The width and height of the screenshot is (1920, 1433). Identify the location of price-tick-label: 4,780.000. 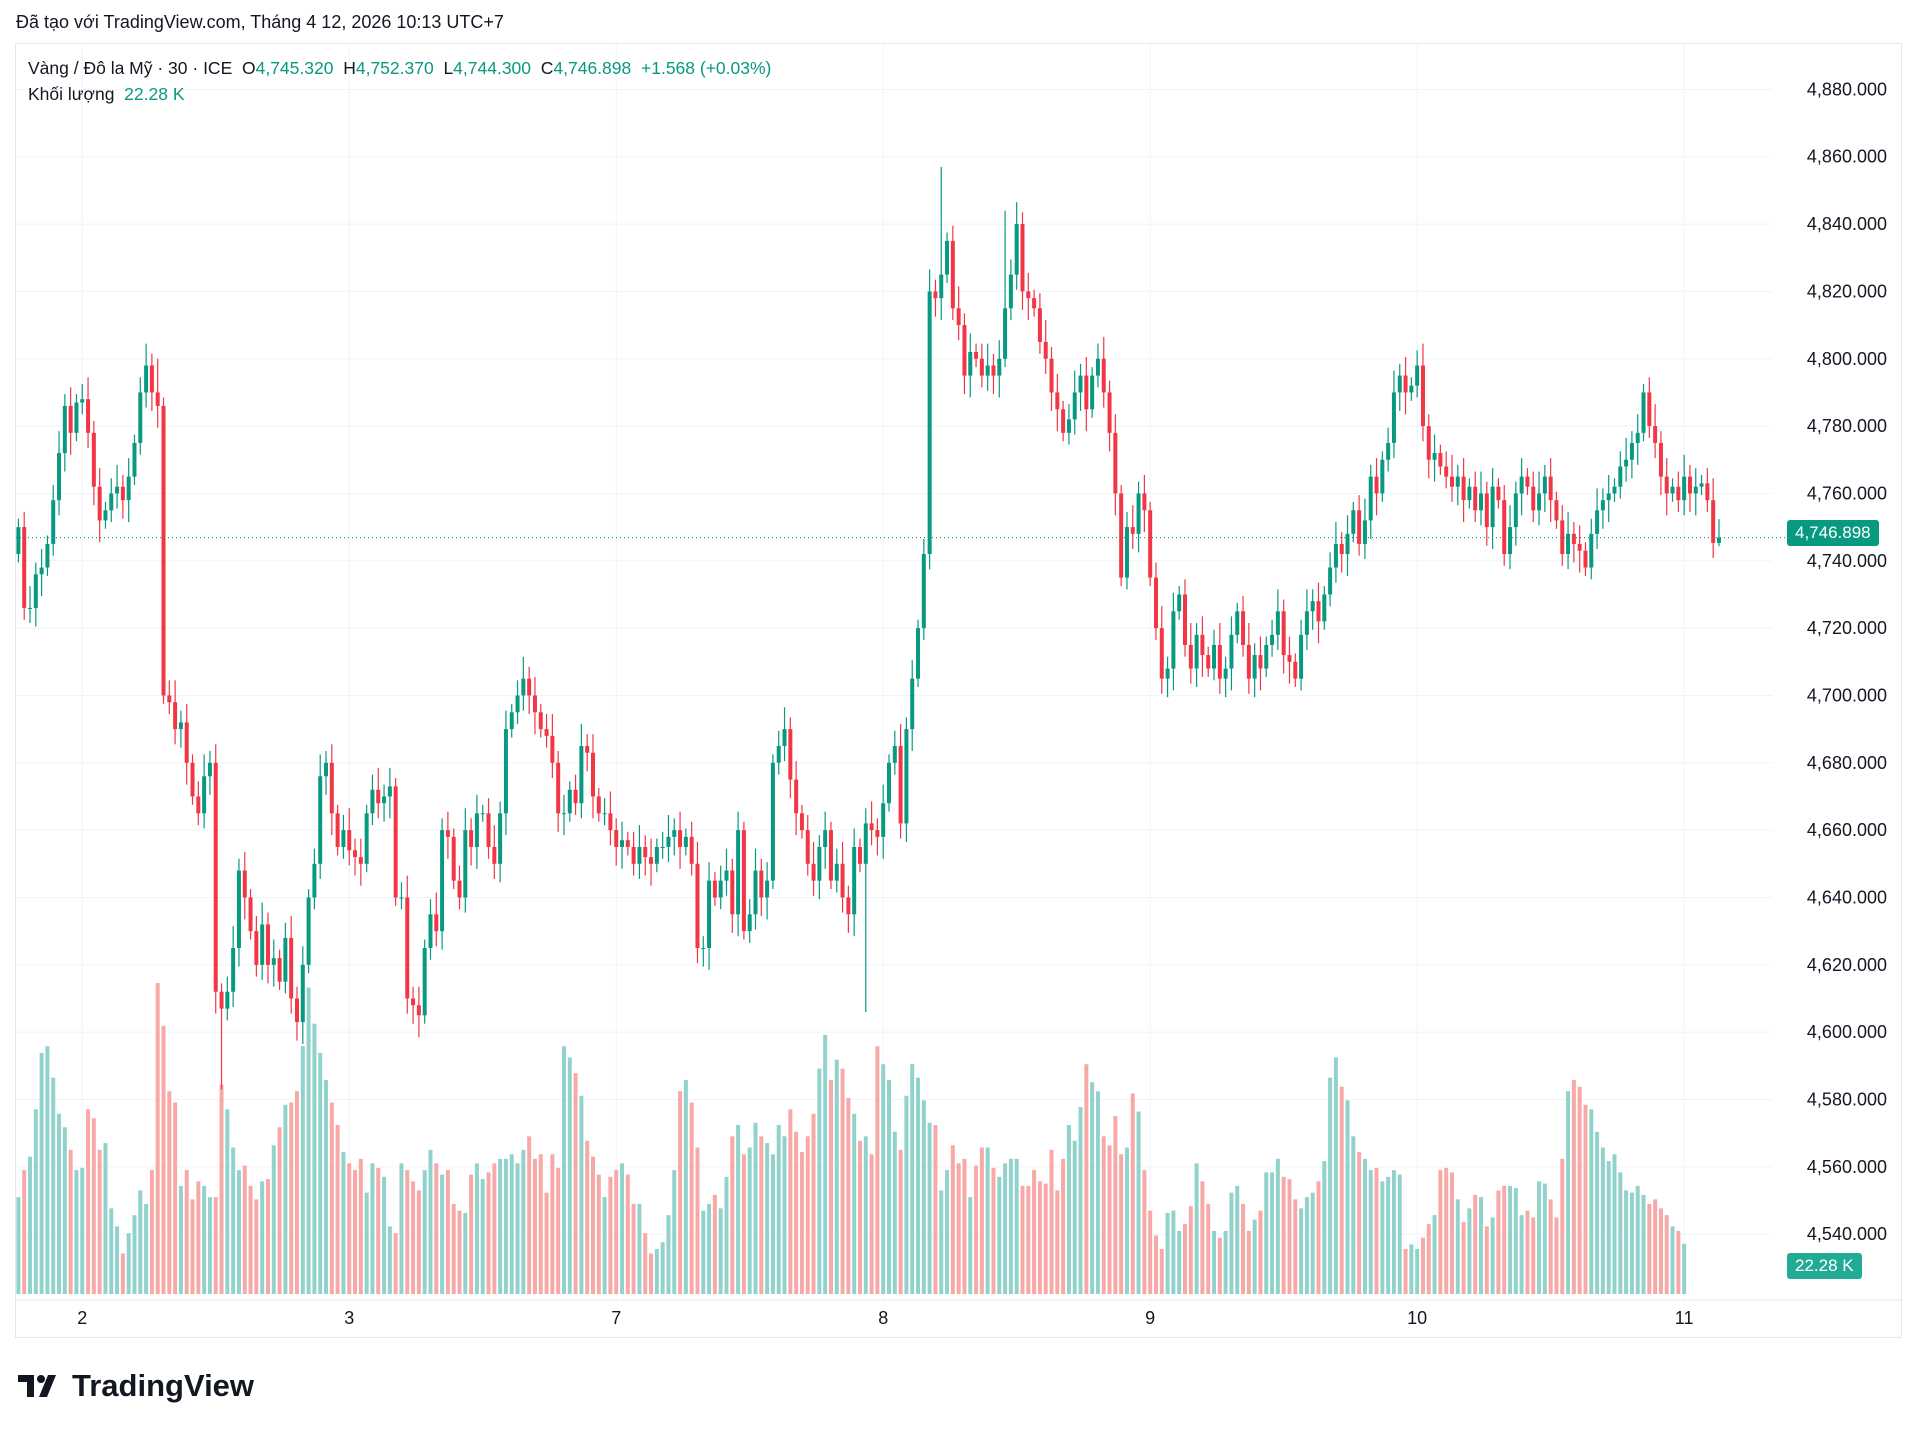
(1847, 426).